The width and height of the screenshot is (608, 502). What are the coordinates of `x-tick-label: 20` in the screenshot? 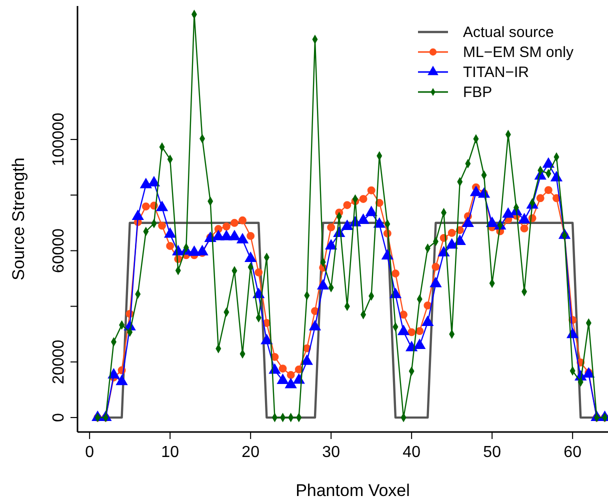 It's located at (251, 452).